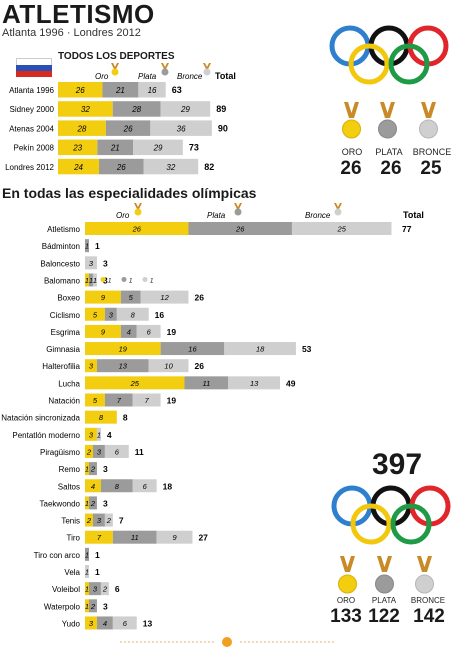  What do you see at coordinates (413, 215) in the screenshot?
I see `legend2-total: Total` at bounding box center [413, 215].